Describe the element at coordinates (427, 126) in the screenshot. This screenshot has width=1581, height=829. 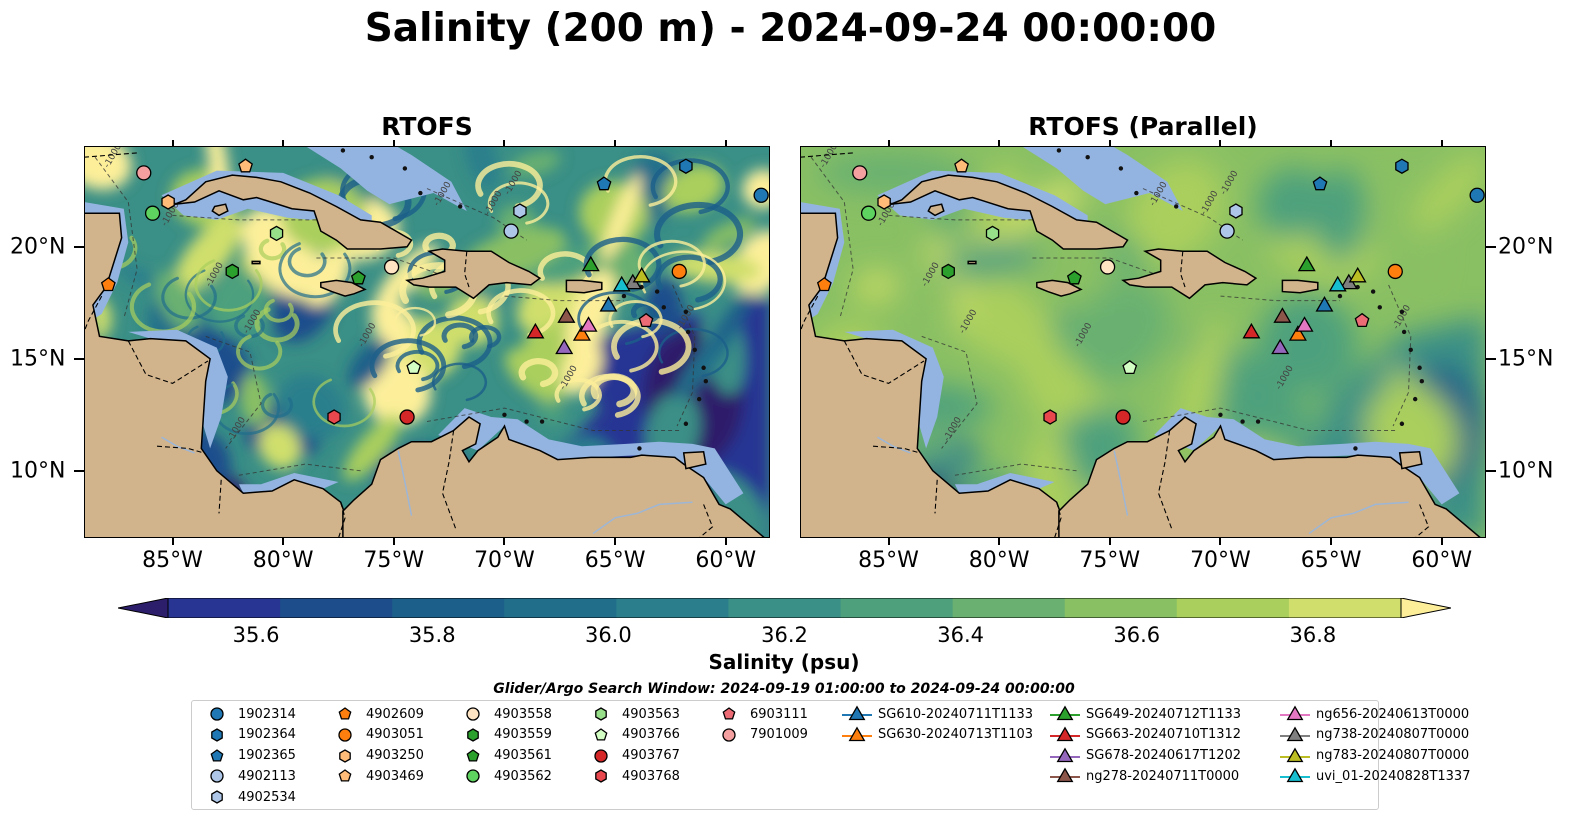
I see `panel-title-rtofs: RTOFS` at that location.